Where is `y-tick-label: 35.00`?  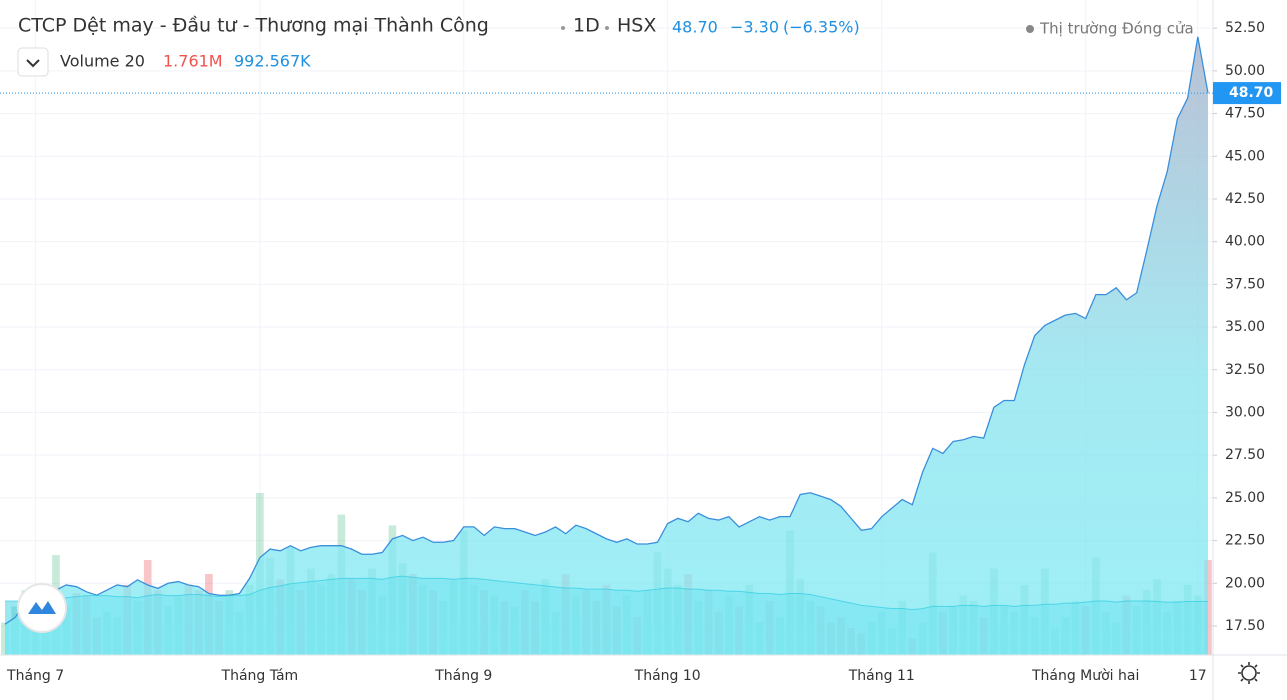
y-tick-label: 35.00 is located at coordinates (1245, 327).